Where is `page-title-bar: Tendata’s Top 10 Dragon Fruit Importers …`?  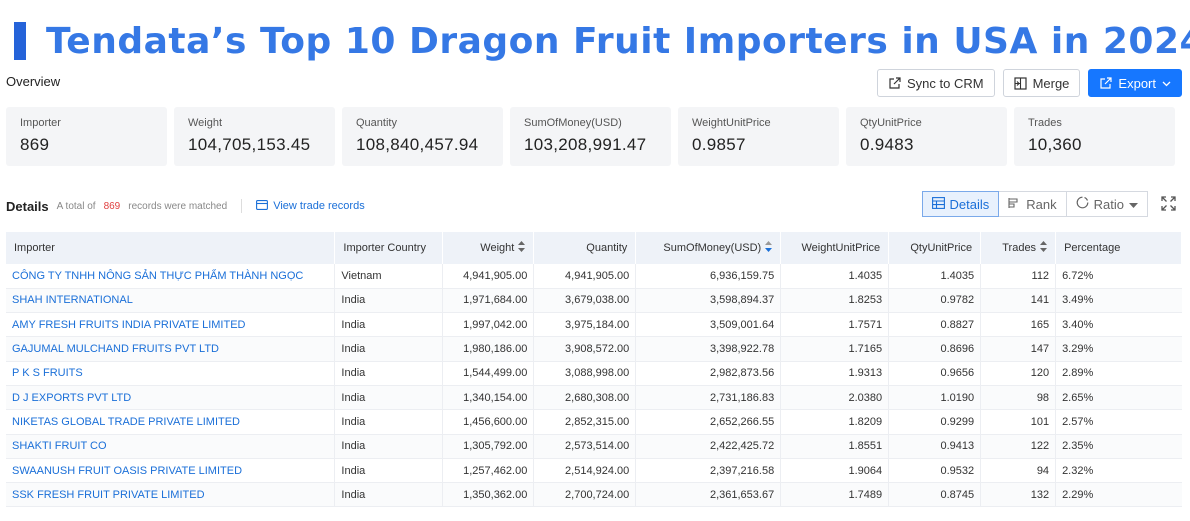
page-title-bar: Tendata’s Top 10 Dragon Fruit Importers … is located at coordinates (602, 41).